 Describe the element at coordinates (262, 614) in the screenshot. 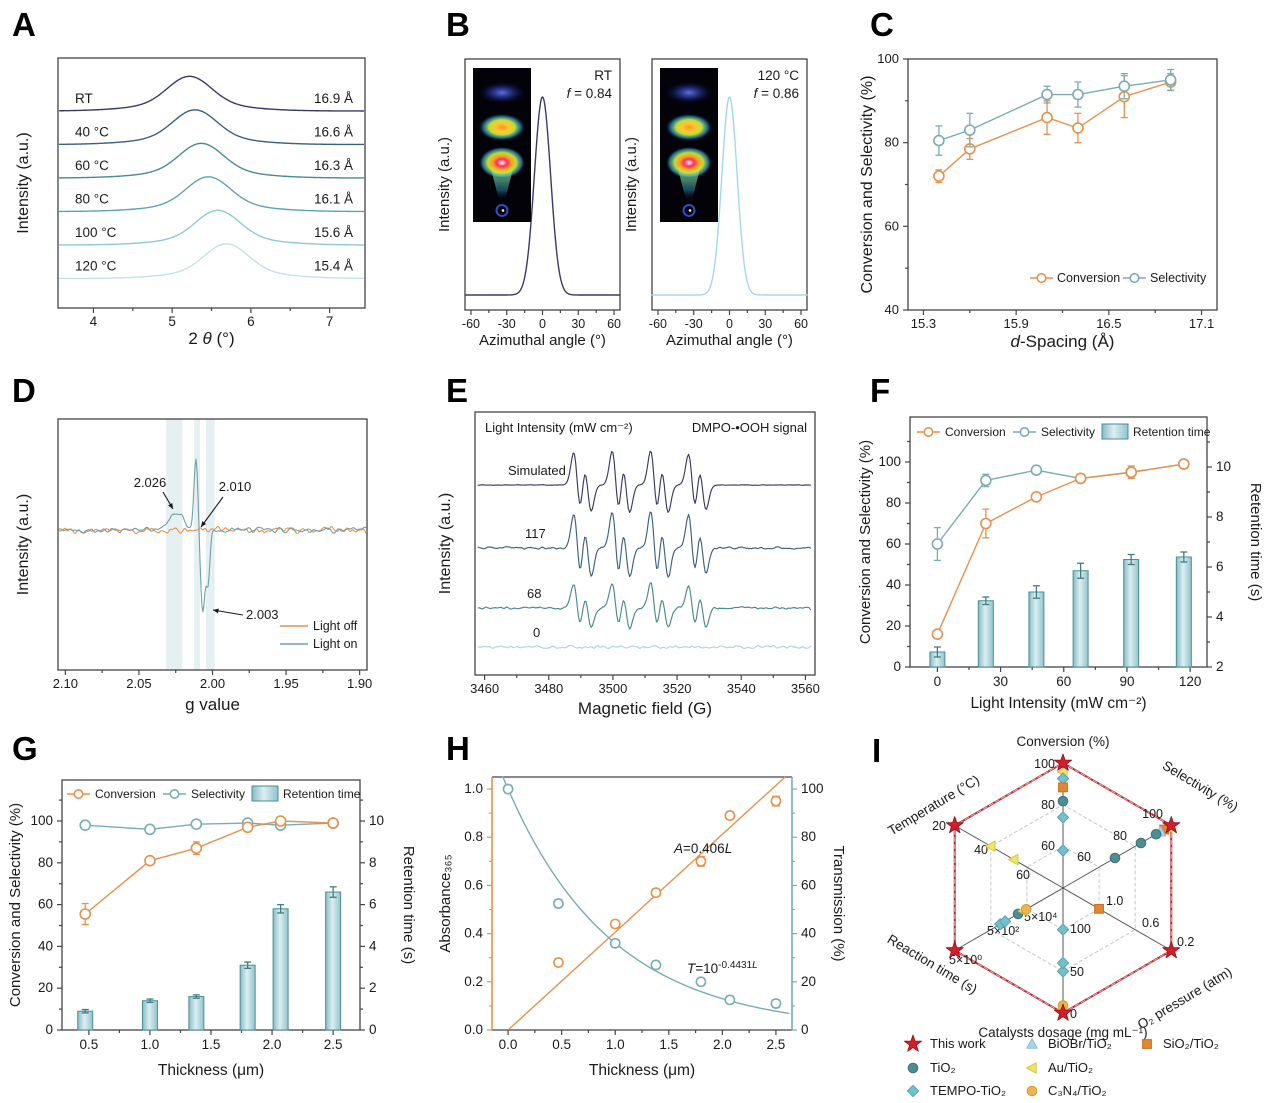

I see `svg-text: 2.003` at that location.